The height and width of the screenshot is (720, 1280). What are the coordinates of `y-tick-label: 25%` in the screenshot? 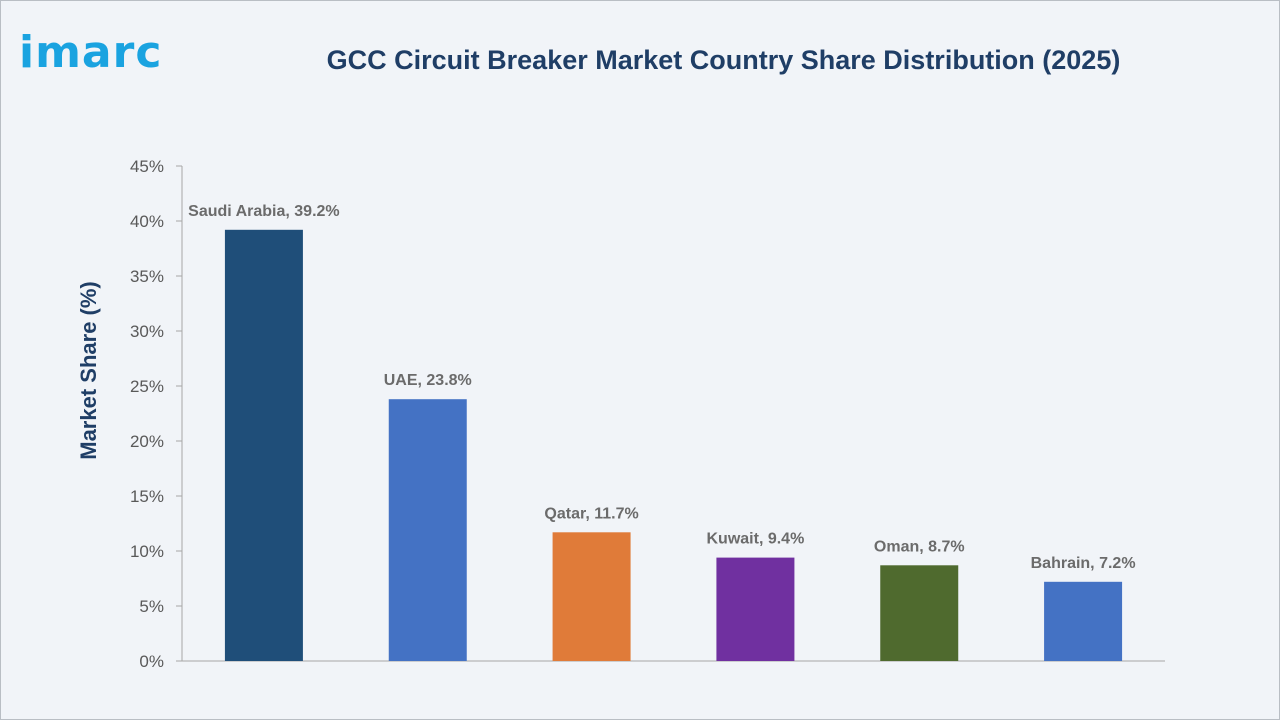 It's located at (147, 386).